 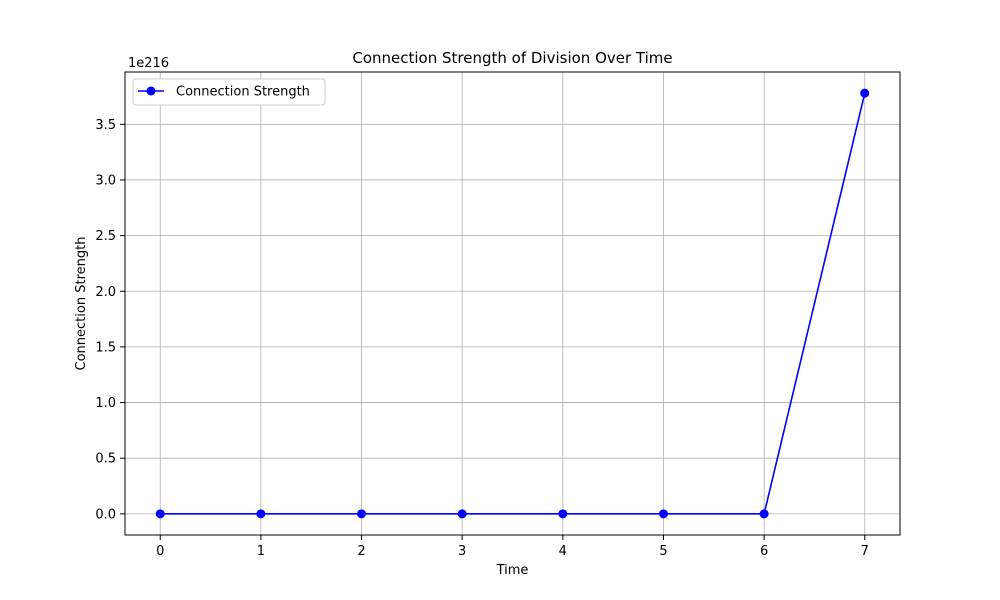 What do you see at coordinates (105, 514) in the screenshot?
I see `y-tick-label: 0.0` at bounding box center [105, 514].